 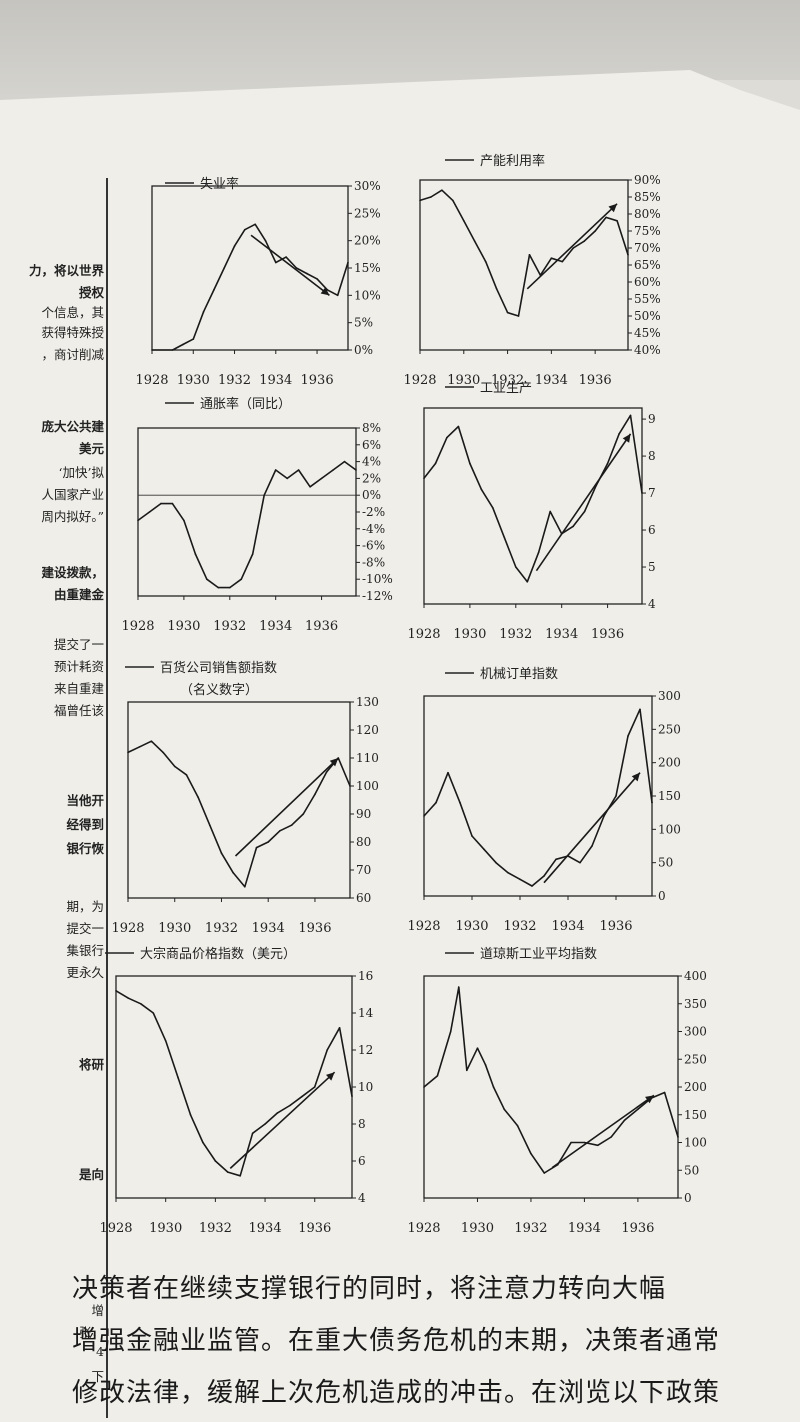 I want to click on sidebar-line: 庞大公共建, so click(x=72, y=426).